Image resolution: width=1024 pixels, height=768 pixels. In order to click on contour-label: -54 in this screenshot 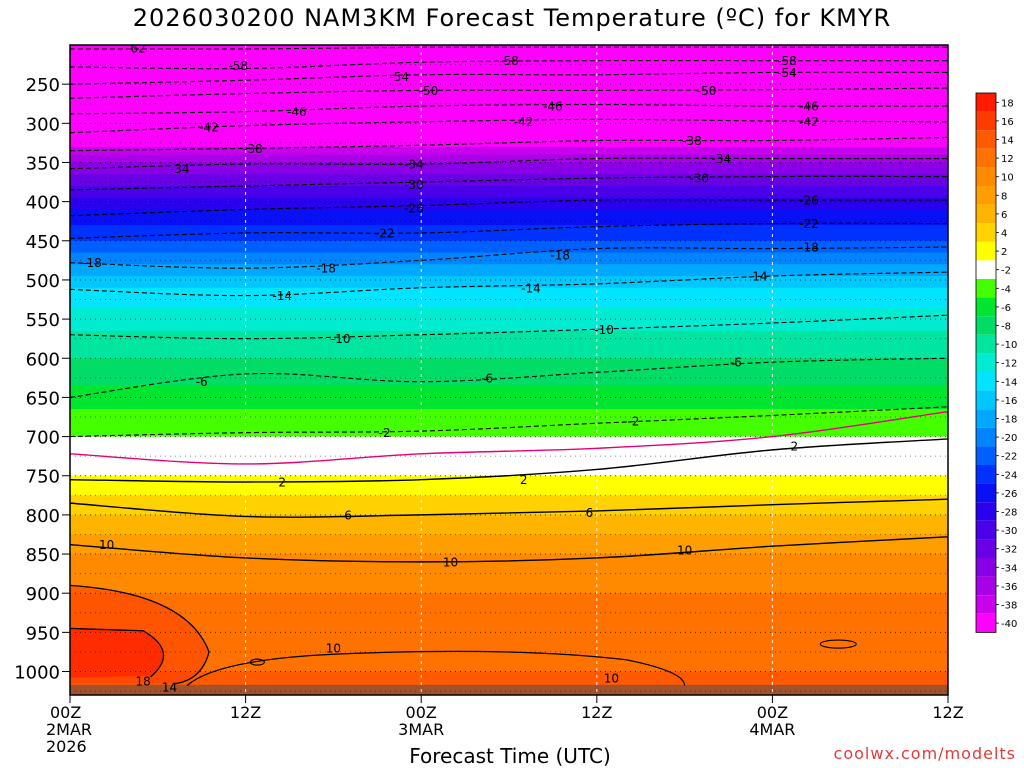, I will do `click(787, 73)`.